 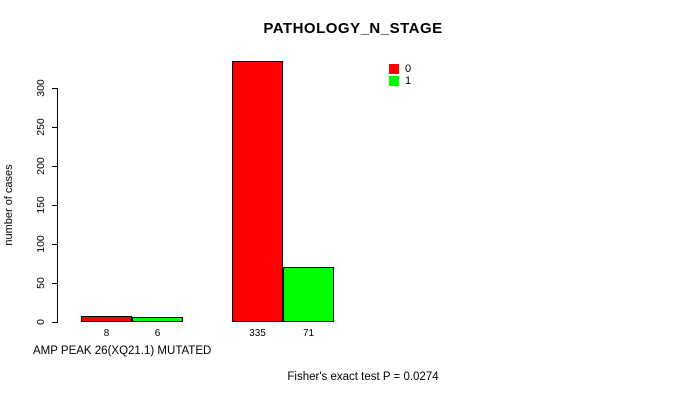 I want to click on bar-value-label: 8, so click(x=106, y=333).